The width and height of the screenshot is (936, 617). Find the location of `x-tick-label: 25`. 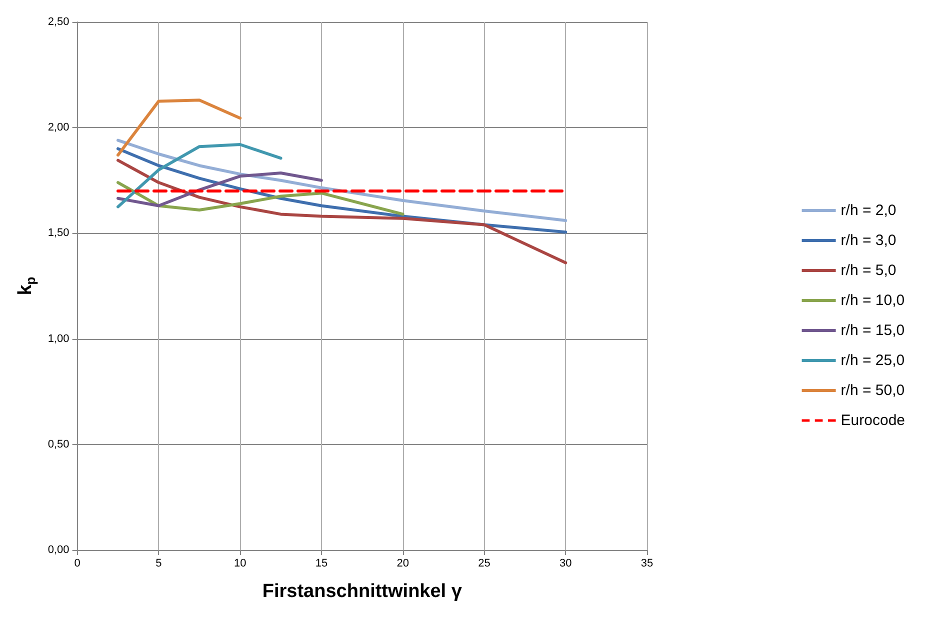

x-tick-label: 25 is located at coordinates (484, 564).